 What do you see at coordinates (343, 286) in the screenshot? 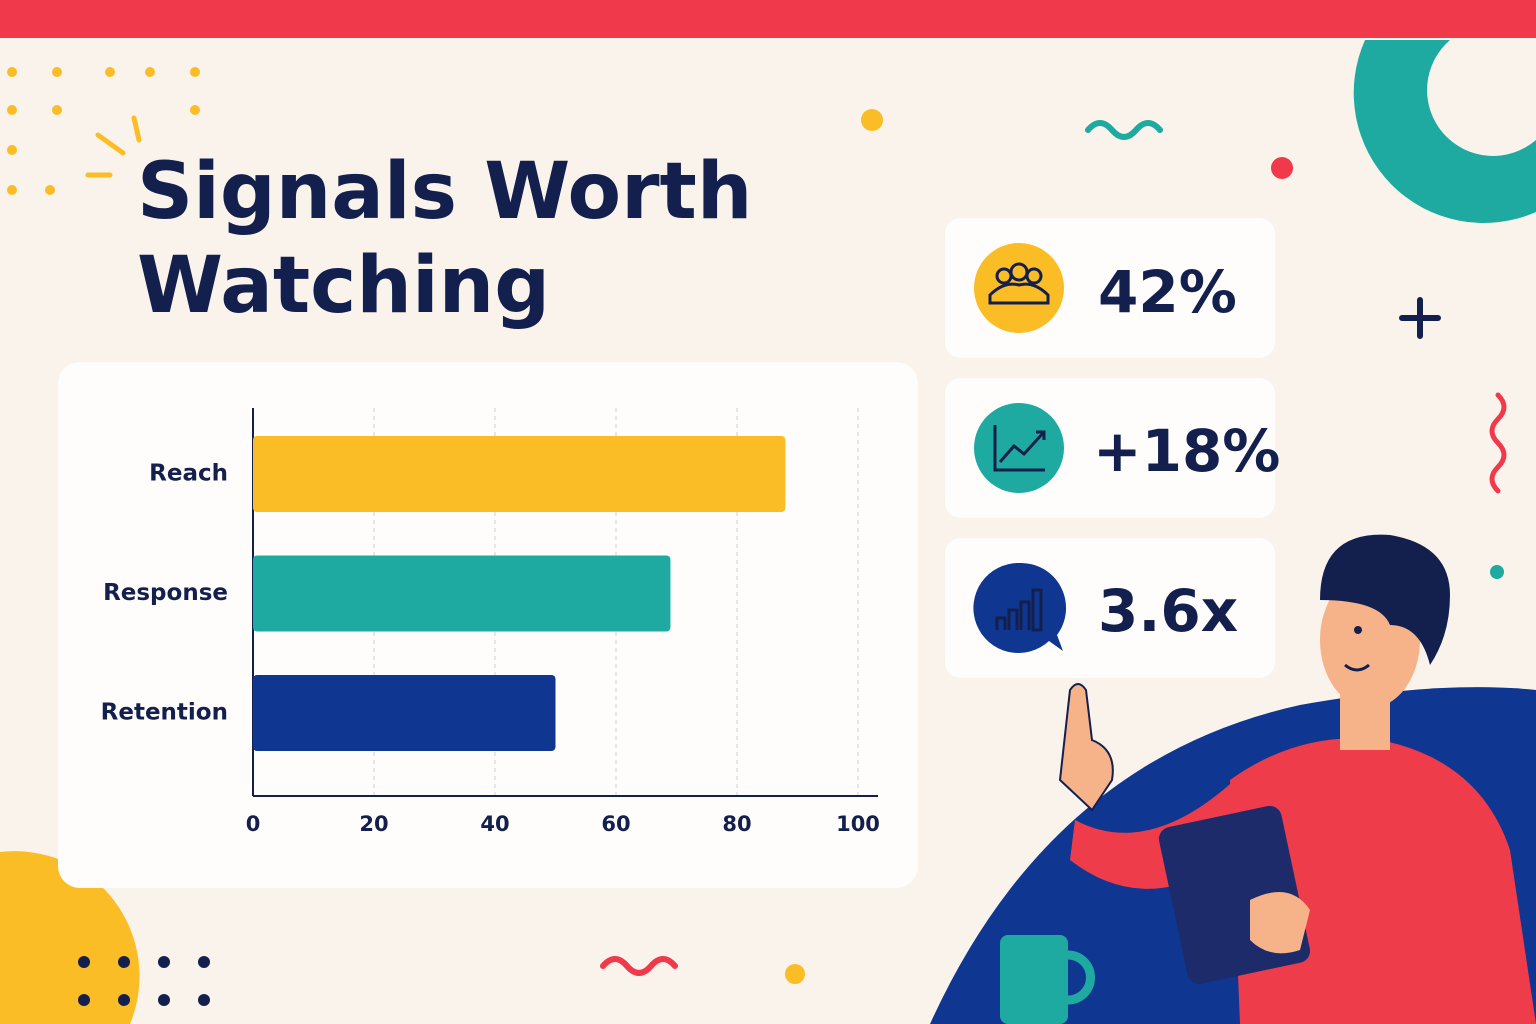
I see `title-line: Watching` at bounding box center [343, 286].